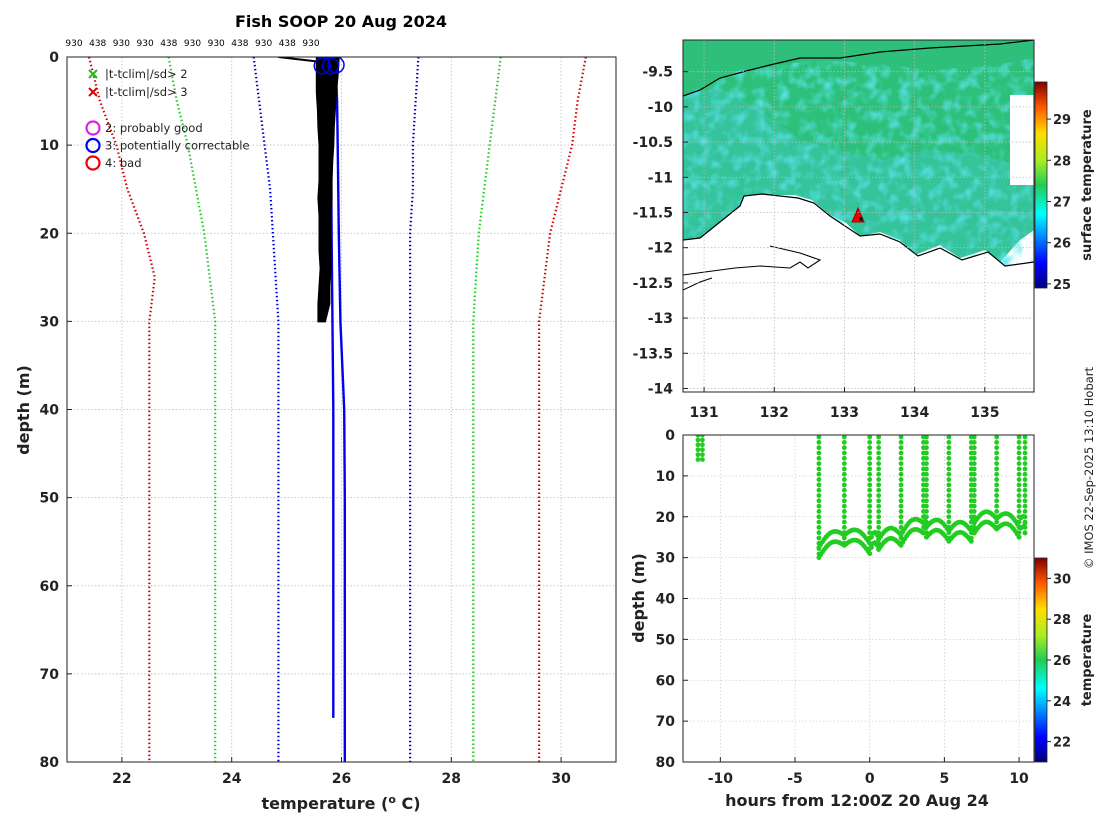  I want to click on x-tick-label: 22, so click(121, 779).